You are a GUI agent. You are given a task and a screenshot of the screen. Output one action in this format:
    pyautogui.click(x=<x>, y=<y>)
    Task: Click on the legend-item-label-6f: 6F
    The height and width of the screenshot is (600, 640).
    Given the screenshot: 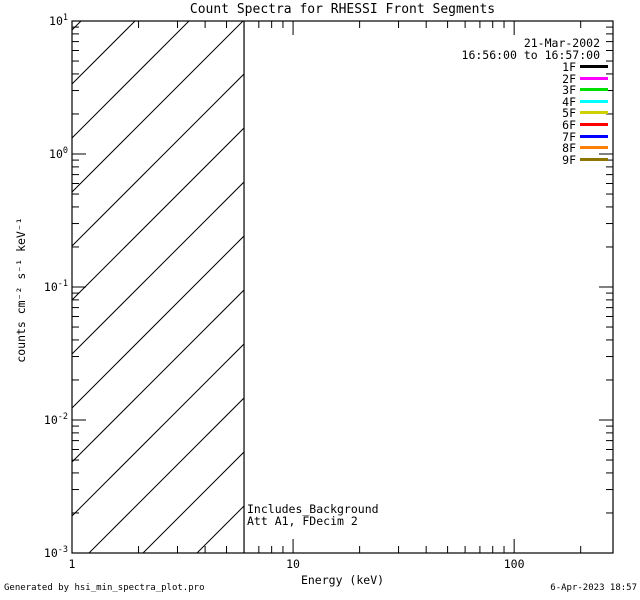 What is the action you would take?
    pyautogui.click(x=569, y=125)
    